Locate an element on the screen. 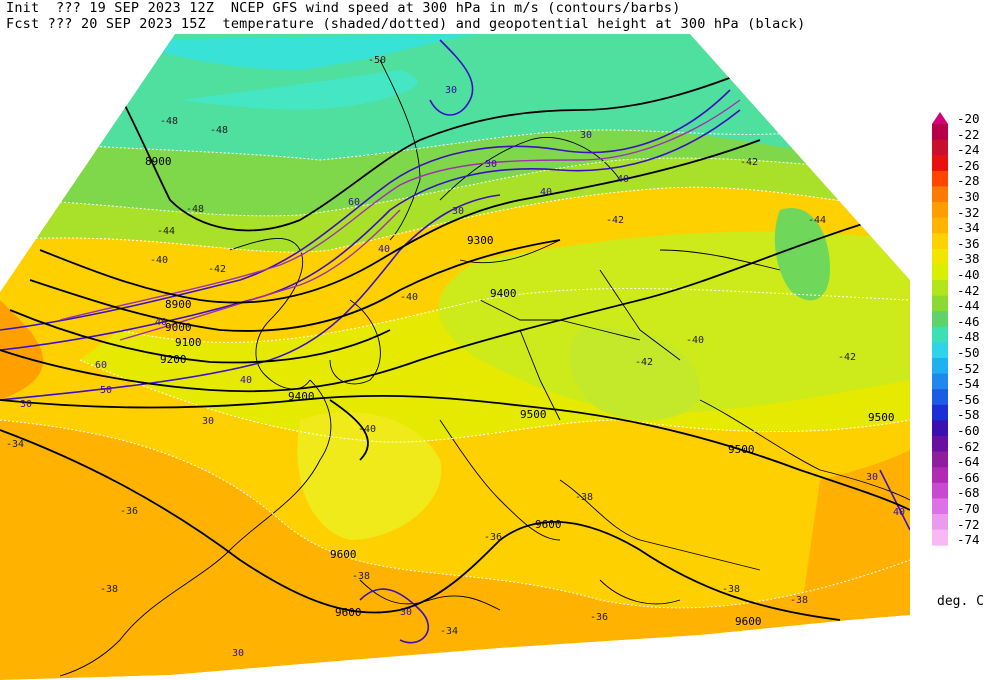 The height and width of the screenshot is (680, 1000). colorbar-tick-label: -64 is located at coordinates (968, 462).